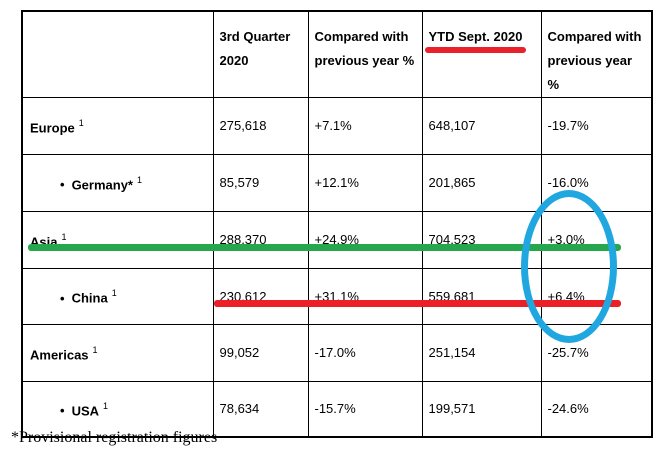 This screenshot has width=657, height=453. I want to click on germany-q3-value: 85,579, so click(260, 183).